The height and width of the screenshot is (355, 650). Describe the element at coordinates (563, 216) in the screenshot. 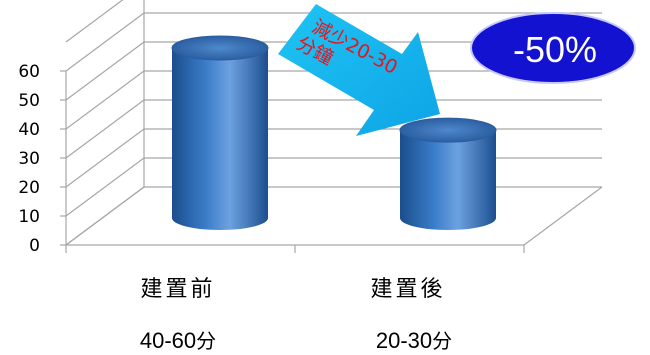

I see `floor-right-edge` at that location.